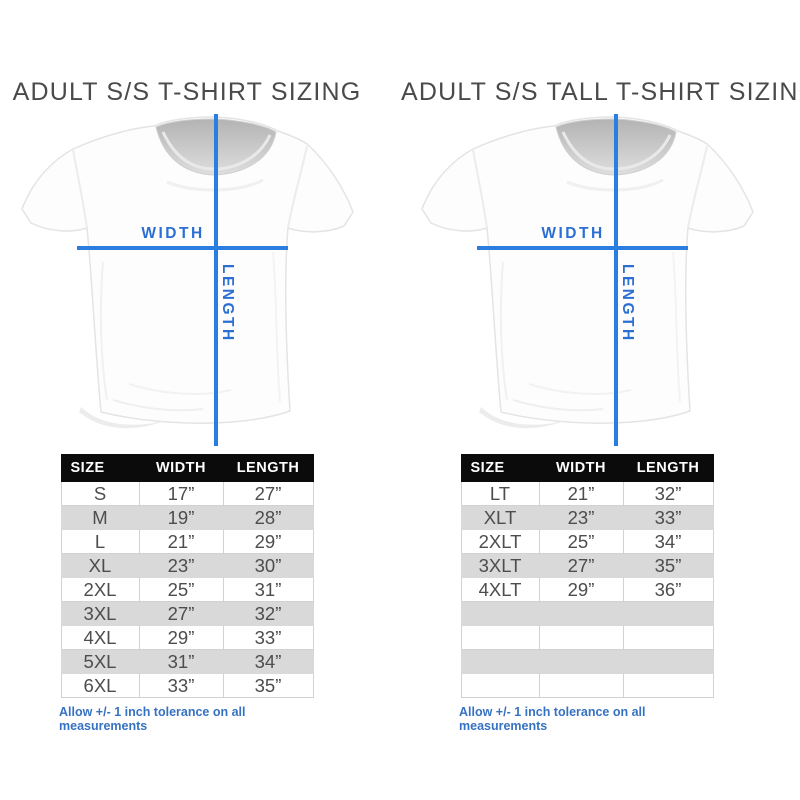  I want to click on size-cell: 25”, so click(581, 541).